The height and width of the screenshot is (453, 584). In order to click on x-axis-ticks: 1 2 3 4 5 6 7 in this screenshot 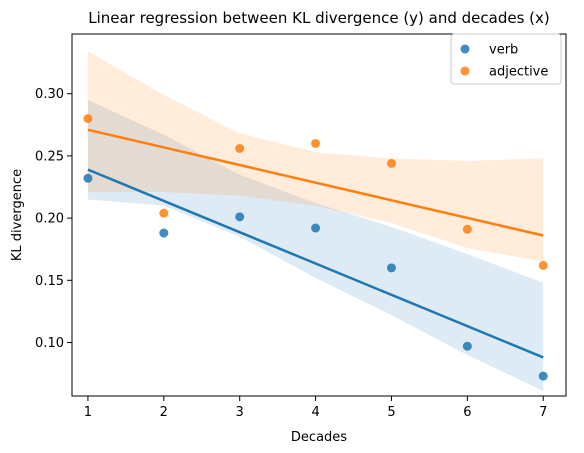, I will do `click(315, 408)`.